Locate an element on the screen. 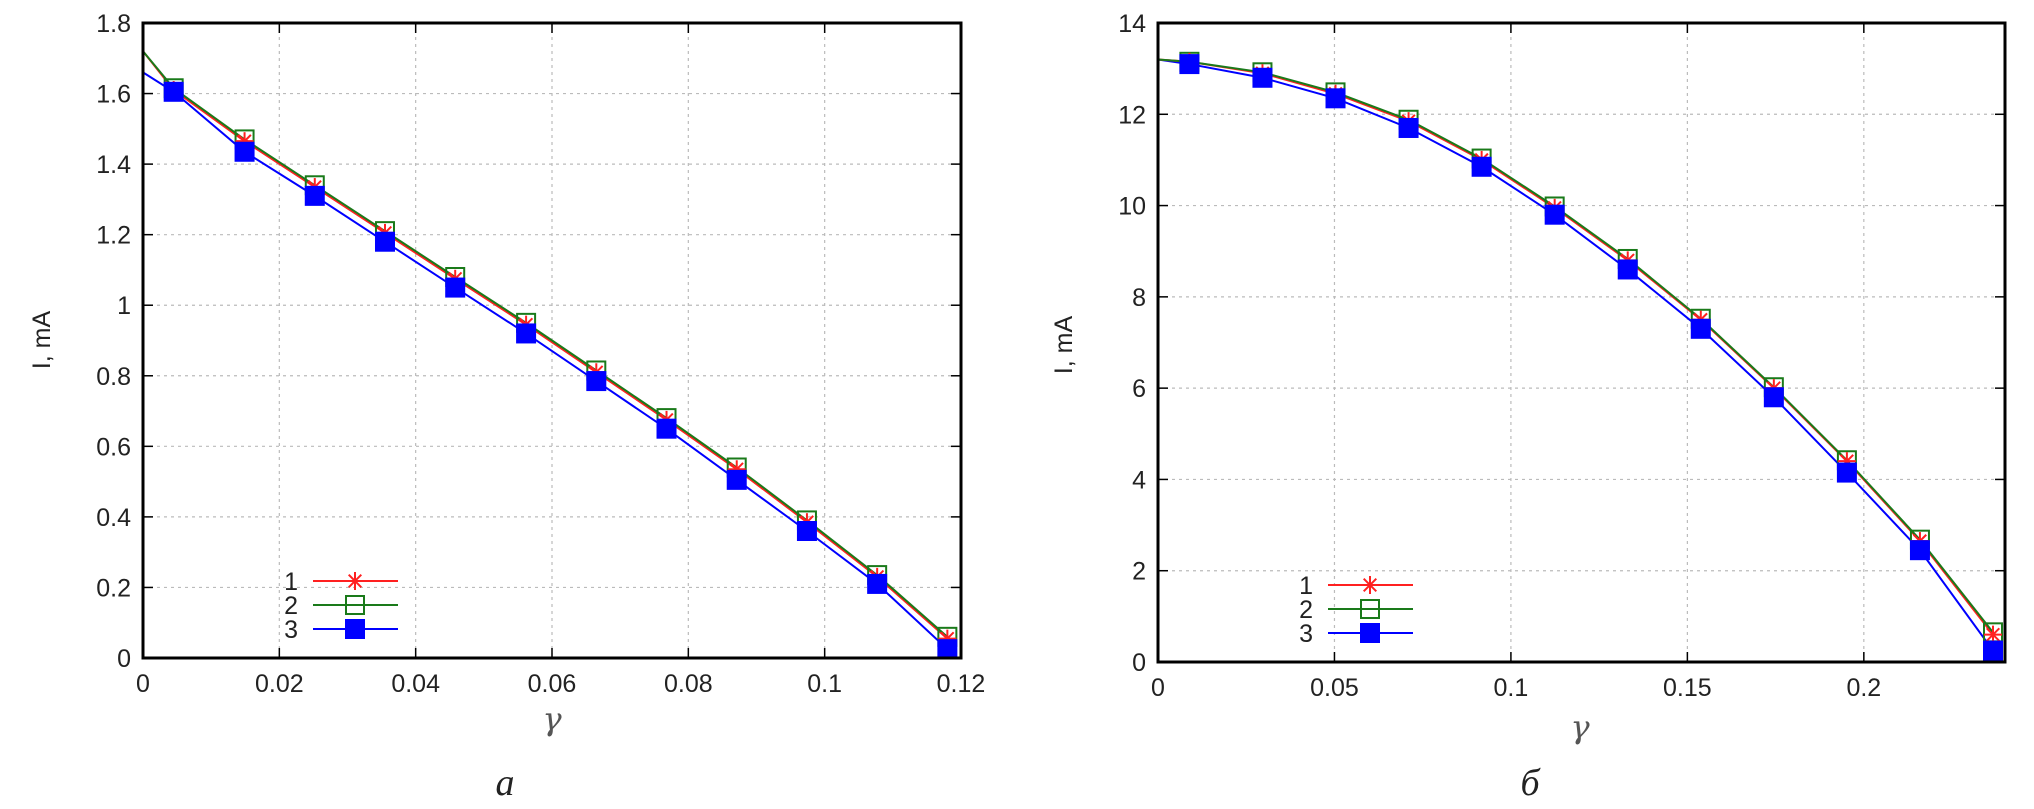 The image size is (2034, 809). y-tick-label: 1.6 is located at coordinates (113, 95).